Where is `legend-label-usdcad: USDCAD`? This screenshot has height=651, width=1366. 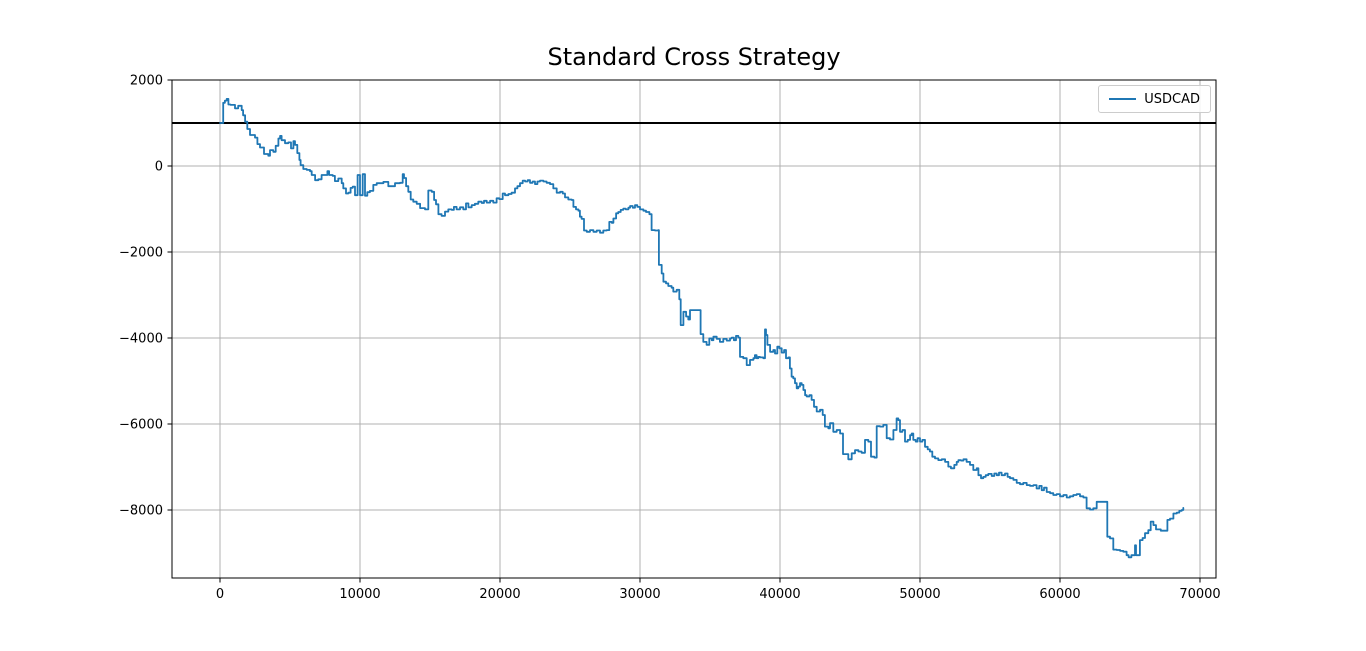 legend-label-usdcad: USDCAD is located at coordinates (1172, 99).